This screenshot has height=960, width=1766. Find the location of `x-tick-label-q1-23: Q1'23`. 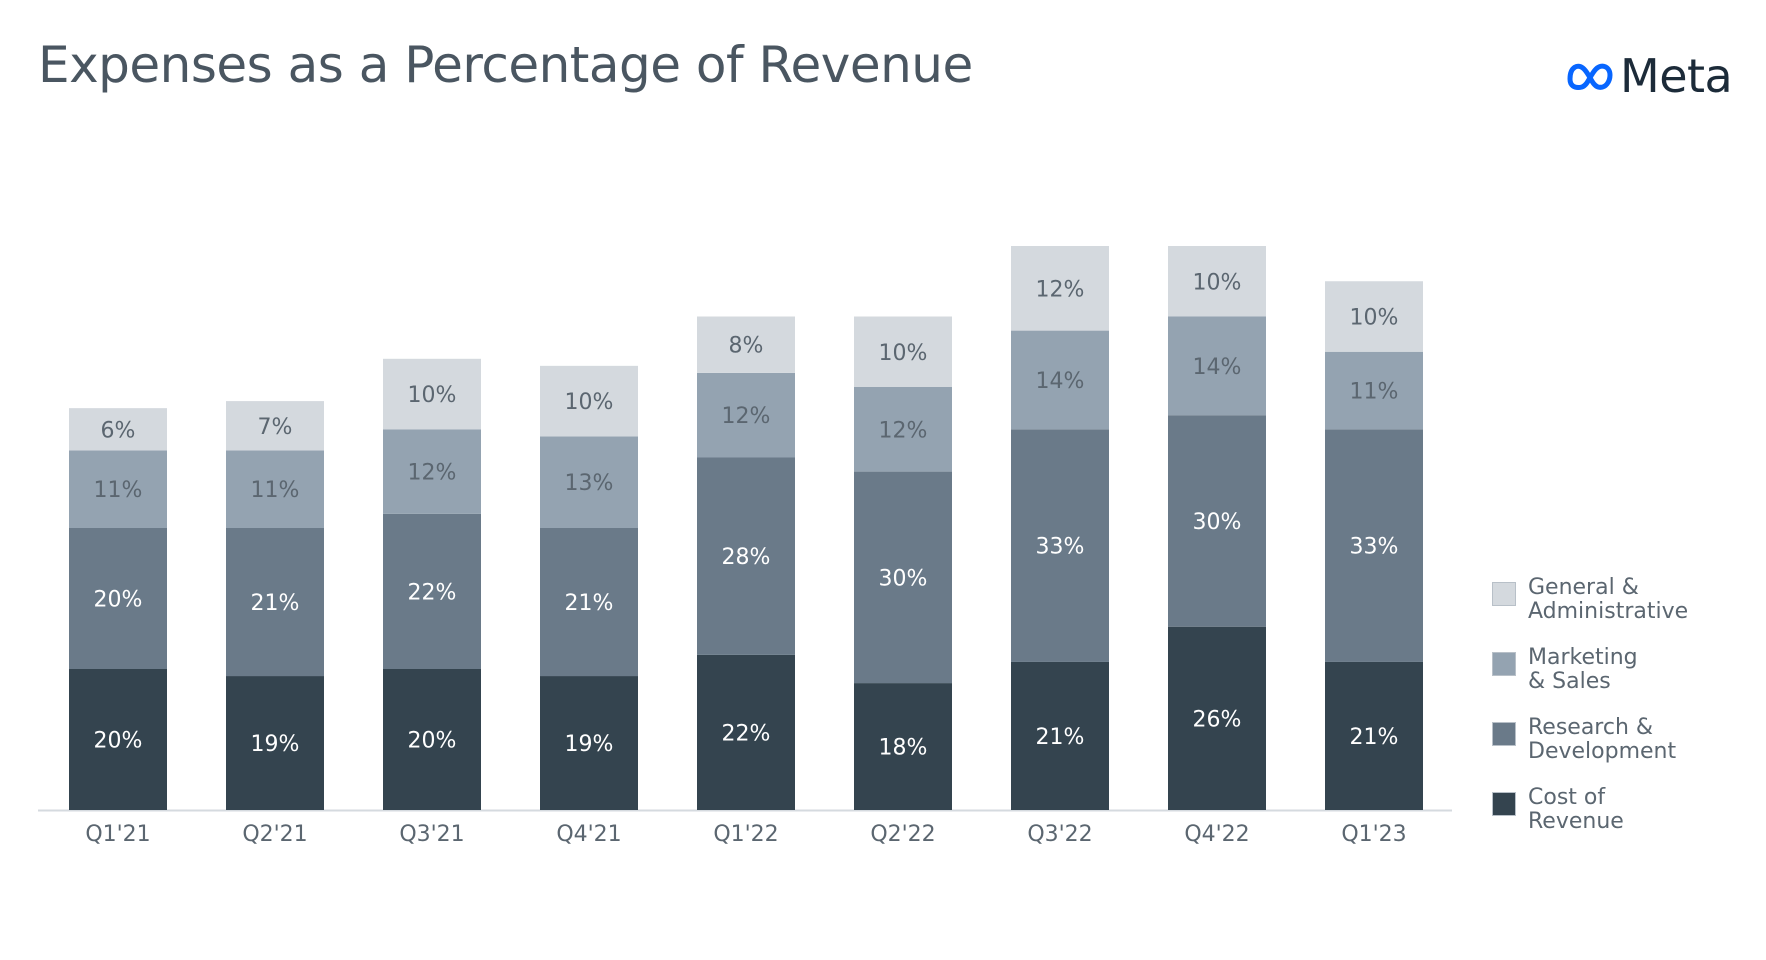

x-tick-label-q1-23: Q1'23 is located at coordinates (1373, 834).